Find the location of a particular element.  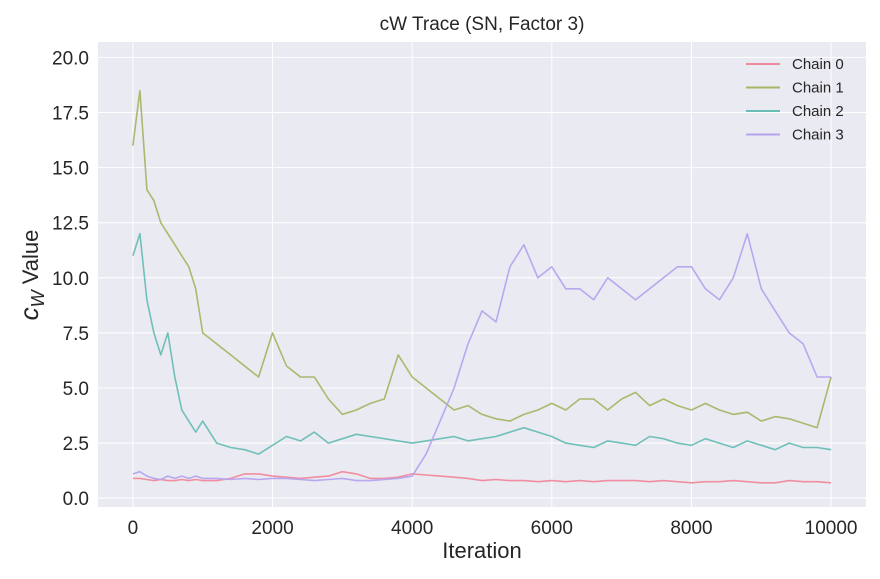

legend-label: Chain 0 is located at coordinates (818, 64).